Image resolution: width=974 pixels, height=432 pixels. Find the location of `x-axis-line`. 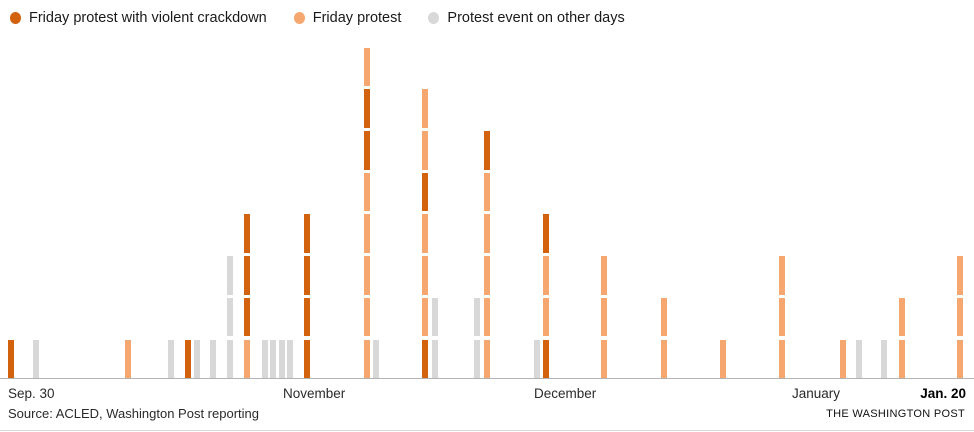

x-axis-line is located at coordinates (487, 378).